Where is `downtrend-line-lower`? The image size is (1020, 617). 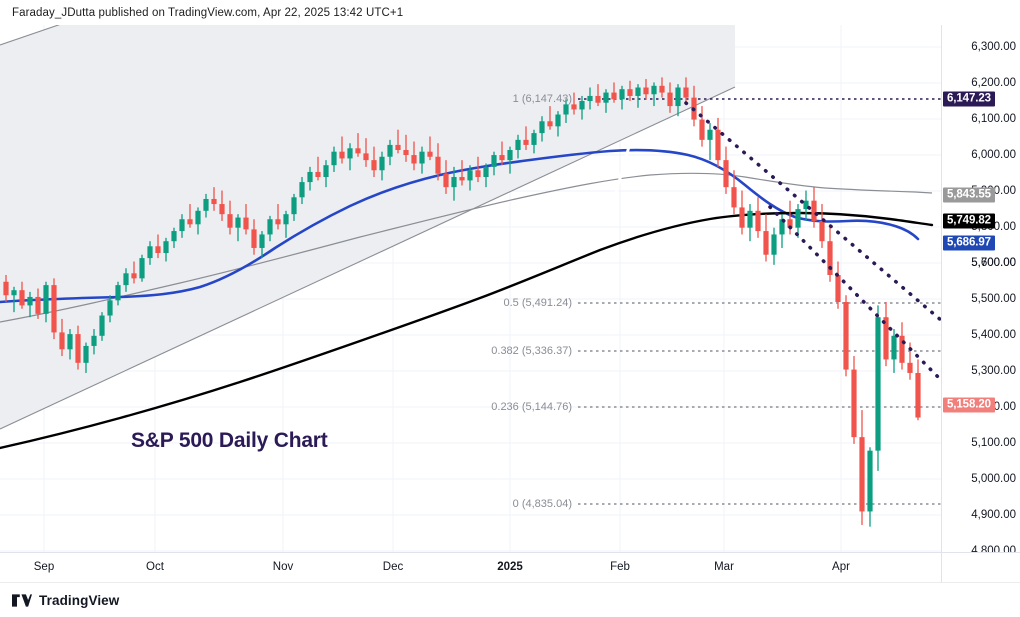 downtrend-line-lower is located at coordinates (854, 294).